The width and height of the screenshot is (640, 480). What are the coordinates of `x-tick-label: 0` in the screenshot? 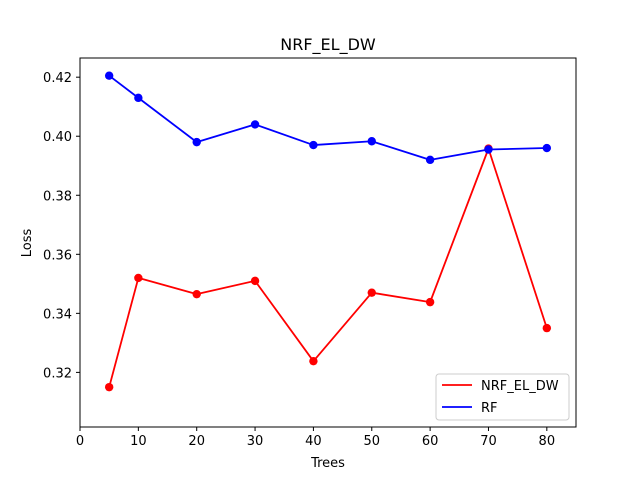 It's located at (80, 441).